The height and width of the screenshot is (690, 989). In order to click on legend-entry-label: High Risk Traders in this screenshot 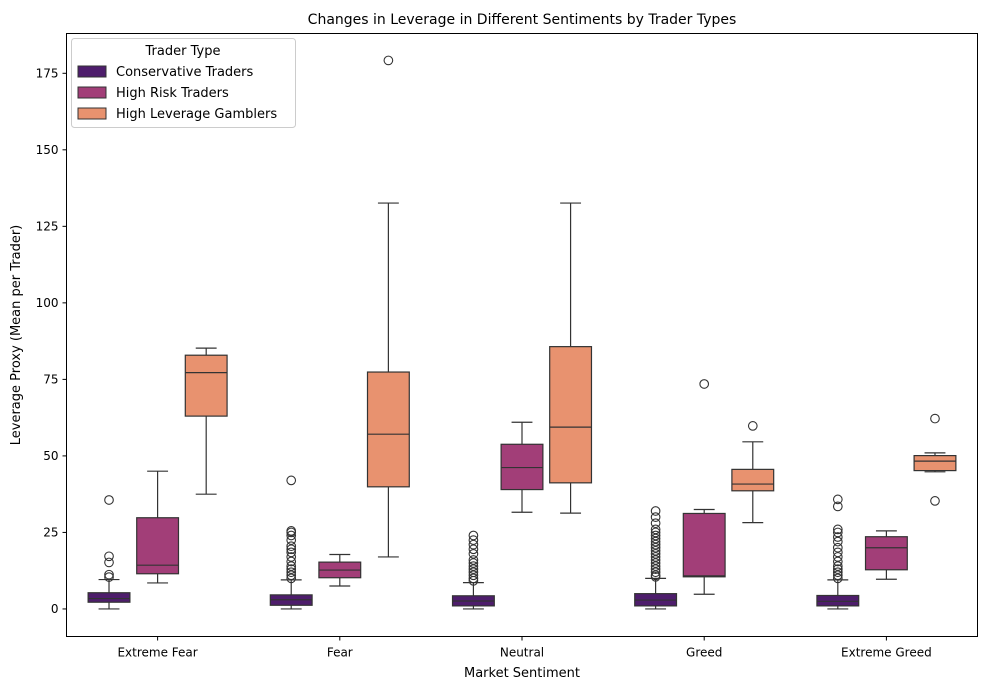, I will do `click(172, 93)`.